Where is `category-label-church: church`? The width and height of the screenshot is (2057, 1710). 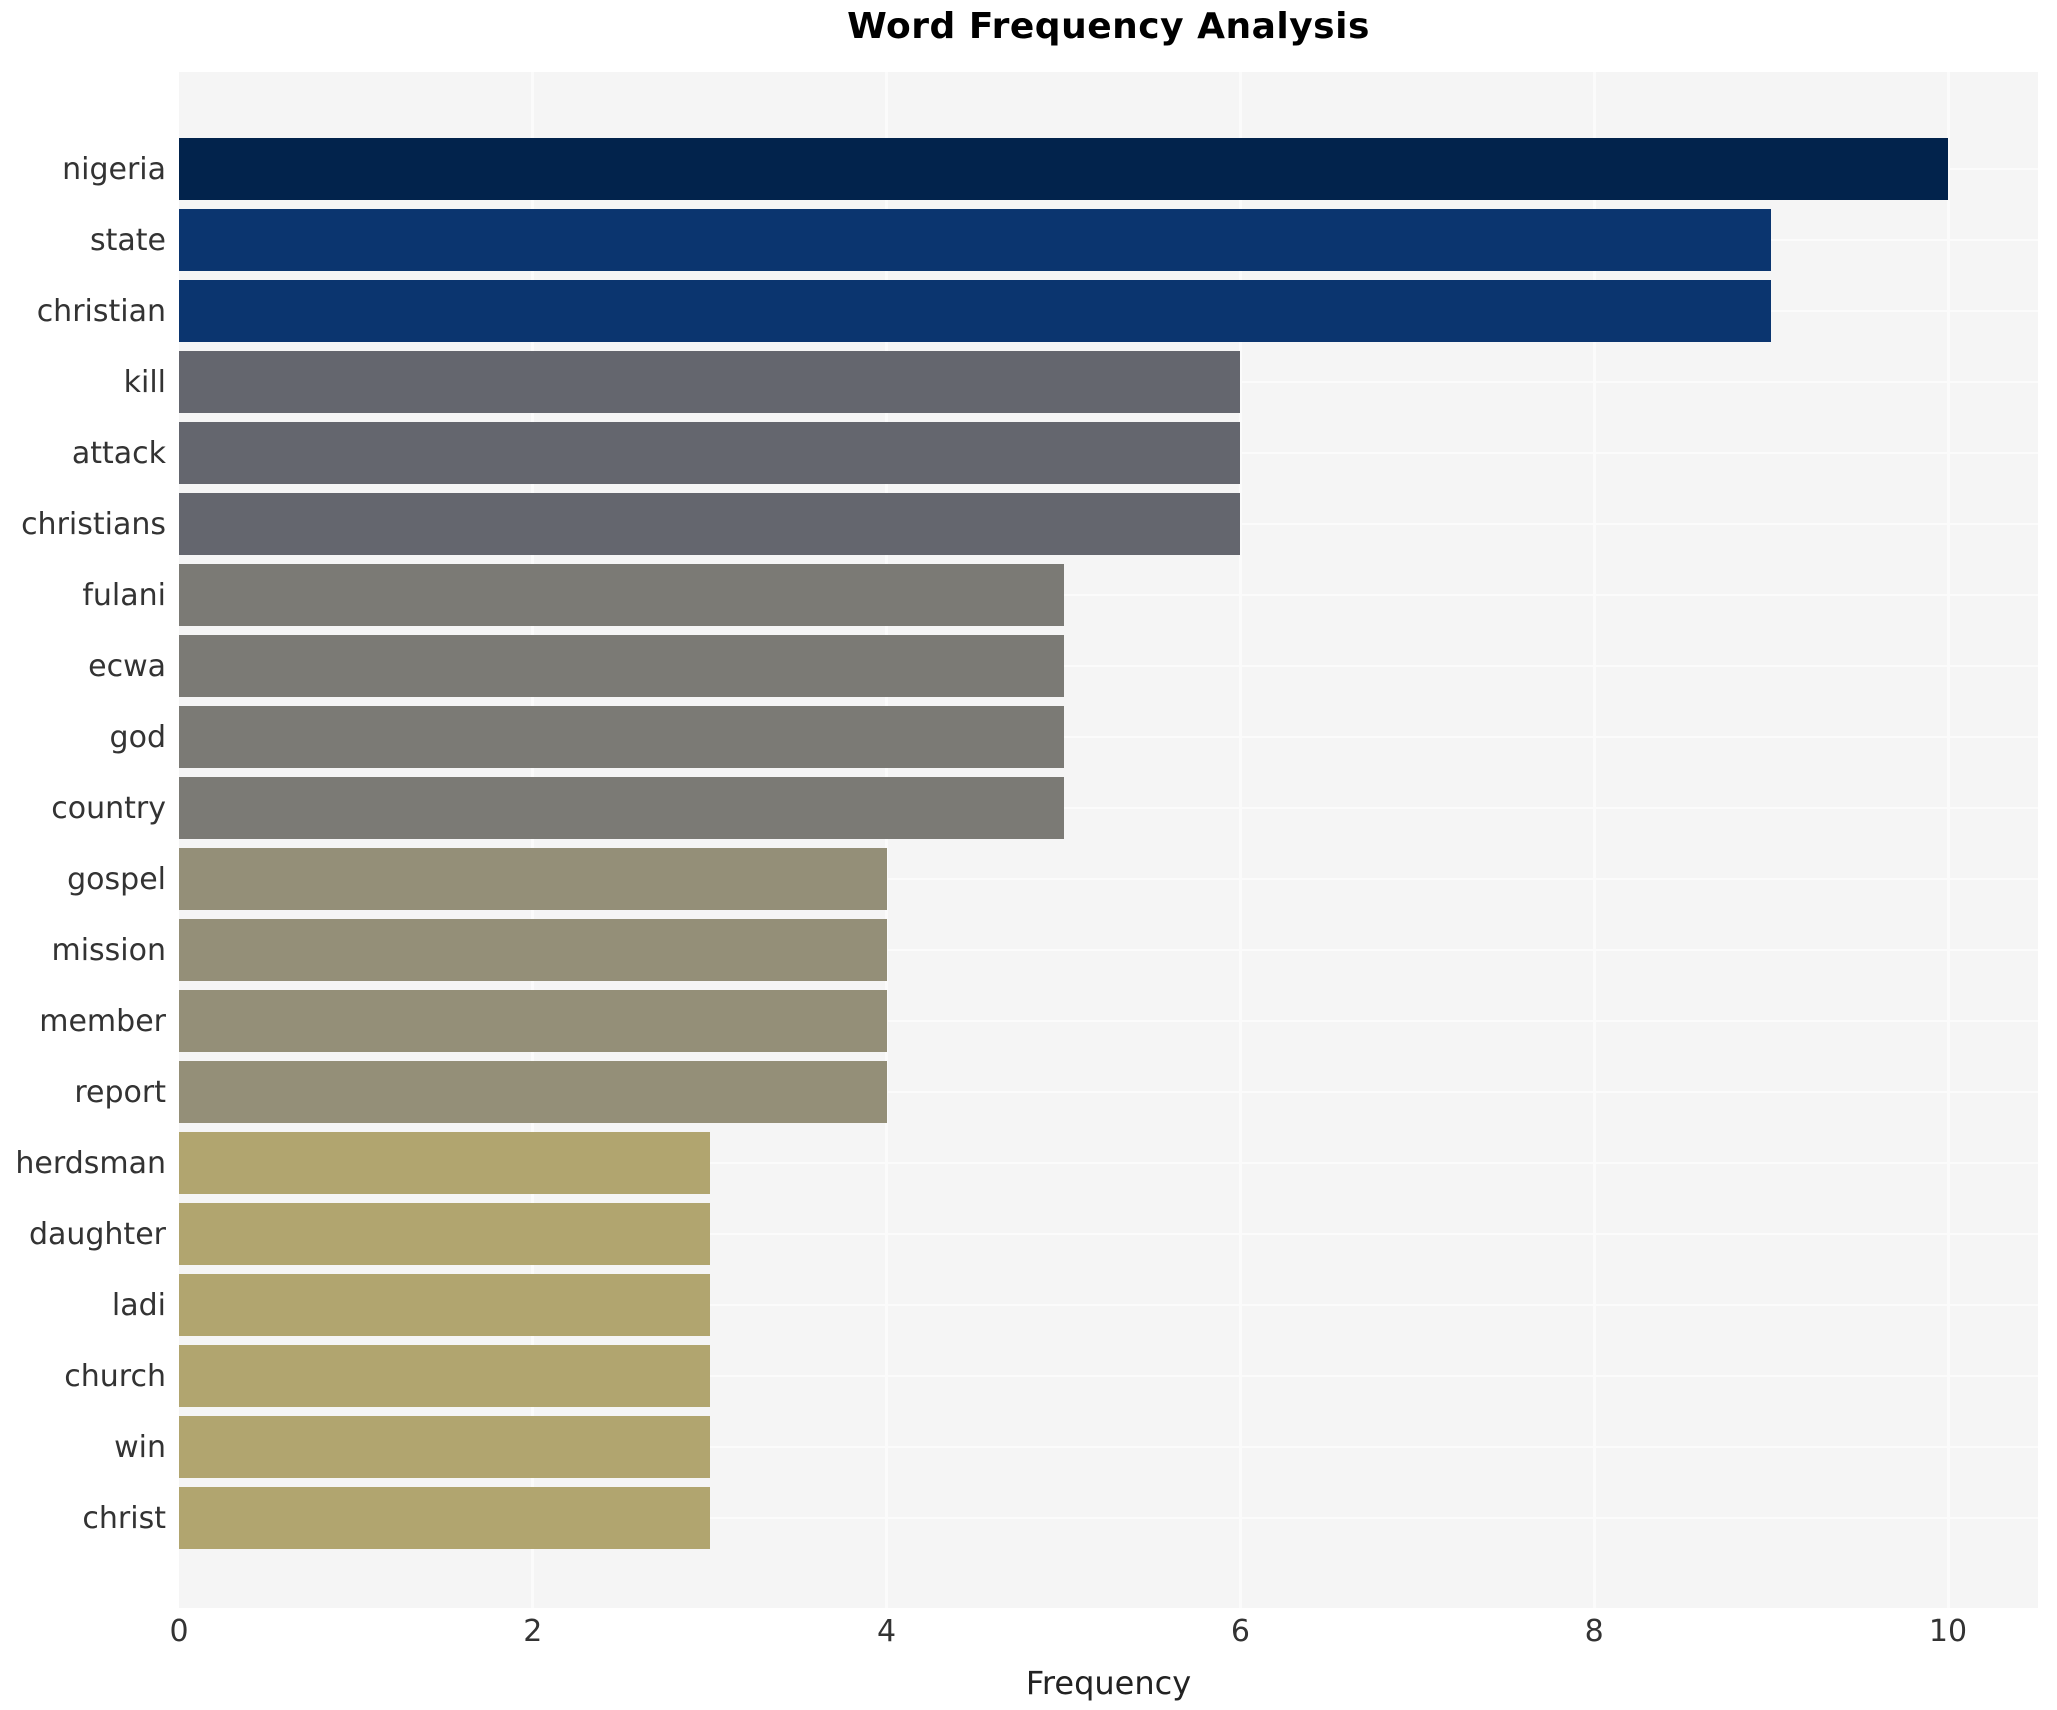
category-label-church: church is located at coordinates (115, 1376).